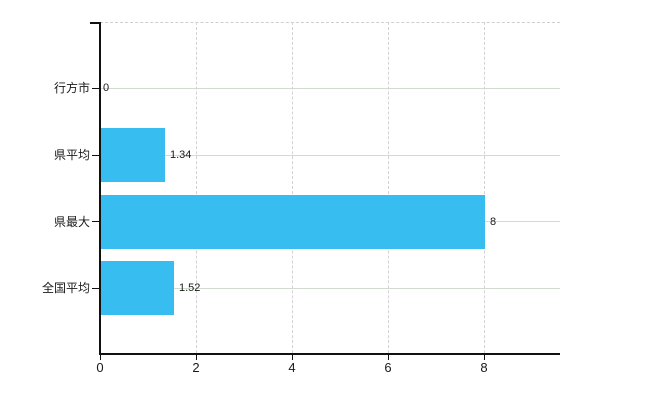 The image size is (650, 400). What do you see at coordinates (100, 188) in the screenshot?
I see `y-axis` at bounding box center [100, 188].